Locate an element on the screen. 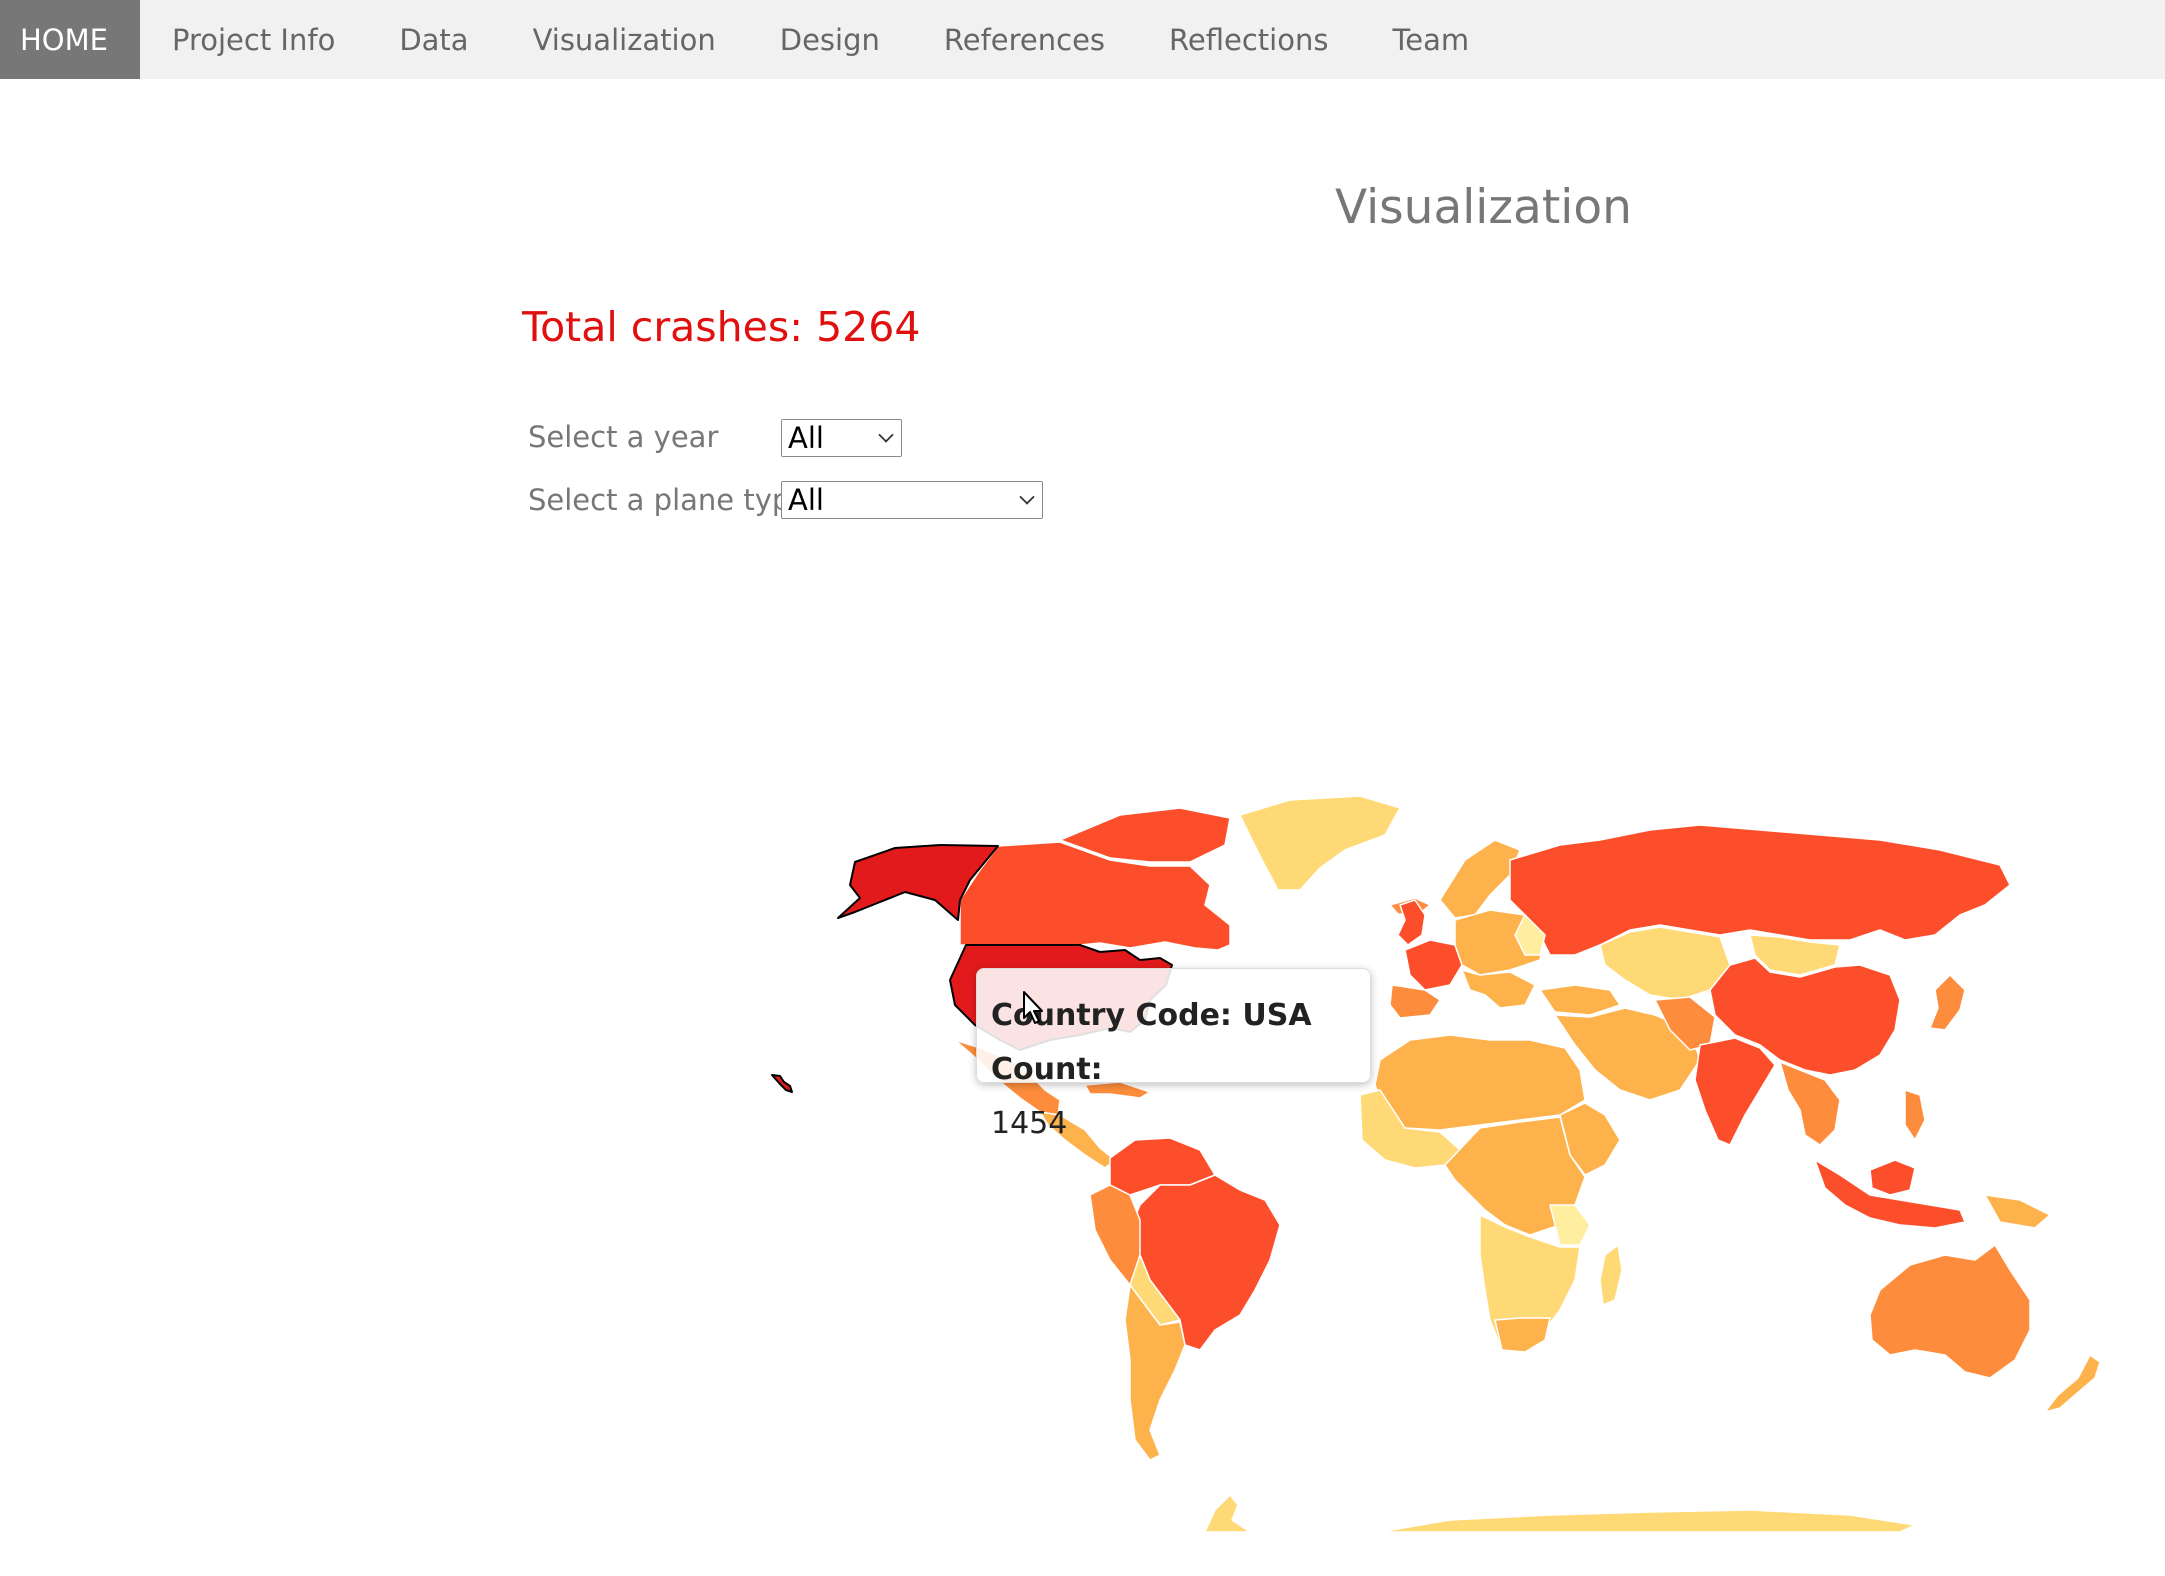 This screenshot has width=2165, height=1576. country-italy-balkans is located at coordinates (1498, 989).